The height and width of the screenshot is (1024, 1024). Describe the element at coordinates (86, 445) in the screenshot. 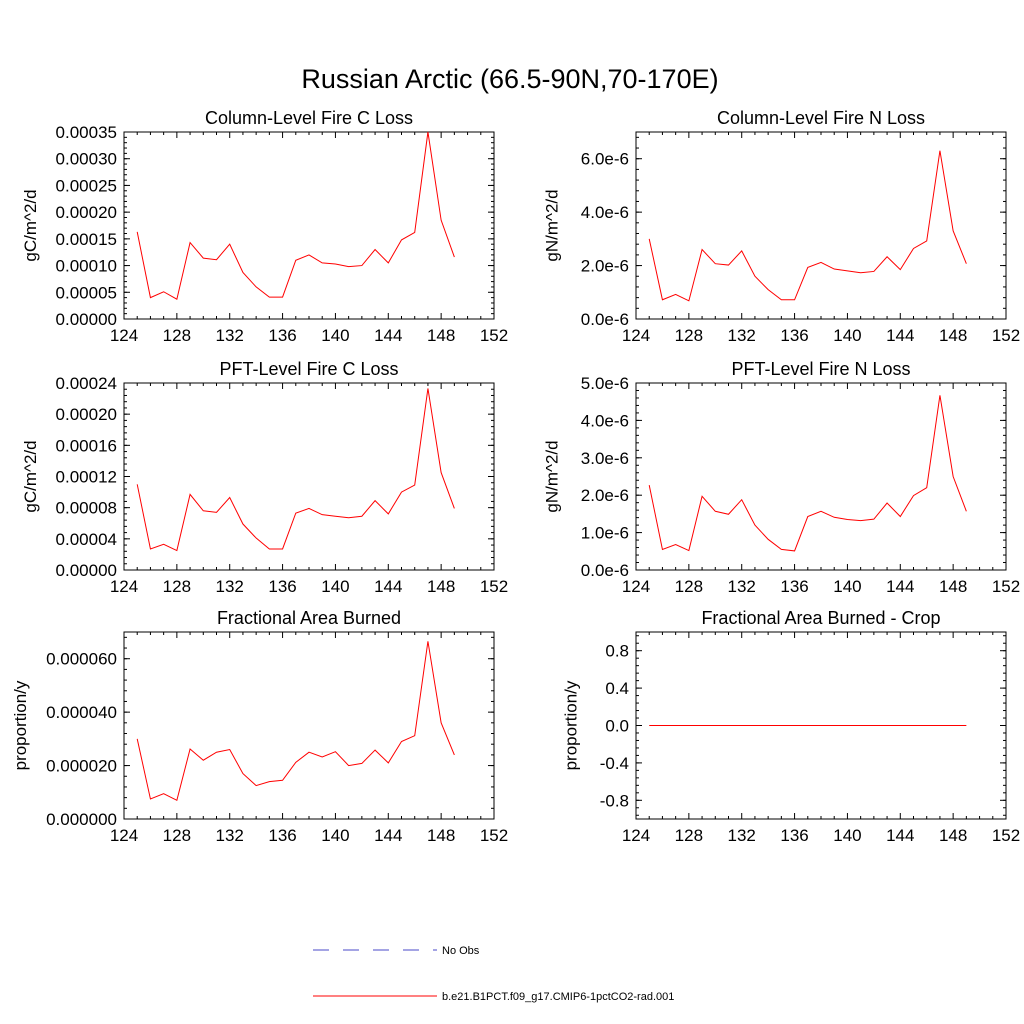

I see `y-tick-label: 0.00016` at that location.